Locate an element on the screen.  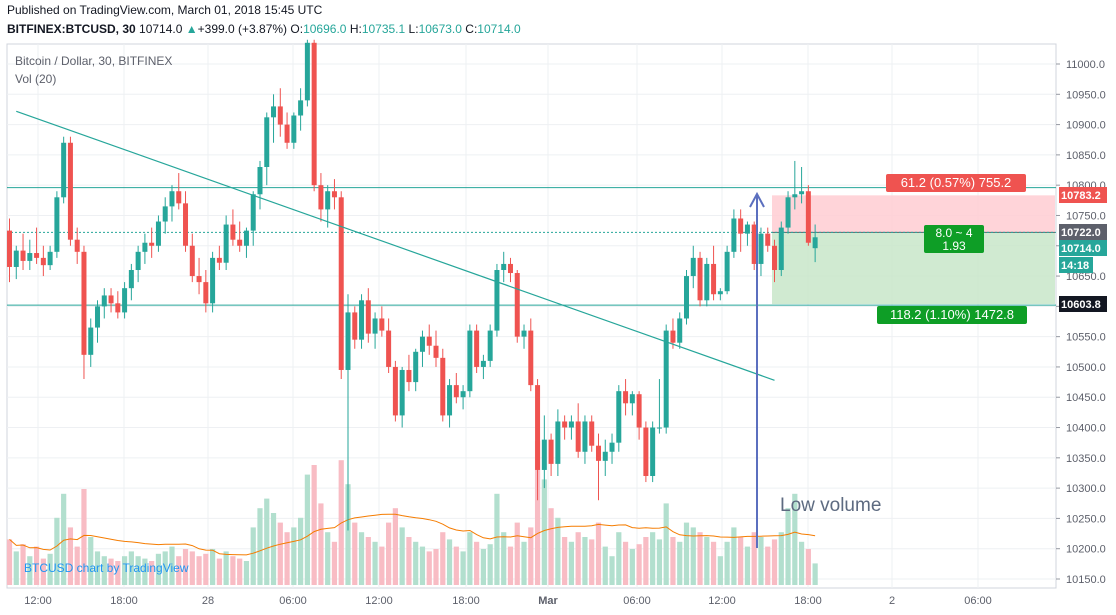
price-change: +399.0 (+3.87%) is located at coordinates (242, 29).